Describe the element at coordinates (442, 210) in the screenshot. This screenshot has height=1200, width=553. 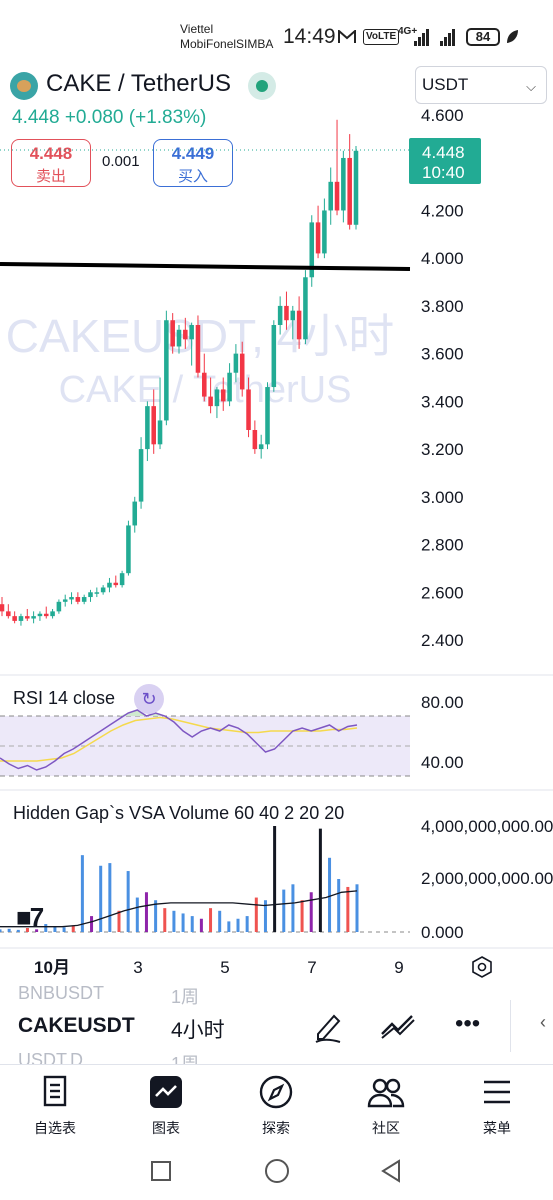
I see `price-tick-label: 4.200` at that location.